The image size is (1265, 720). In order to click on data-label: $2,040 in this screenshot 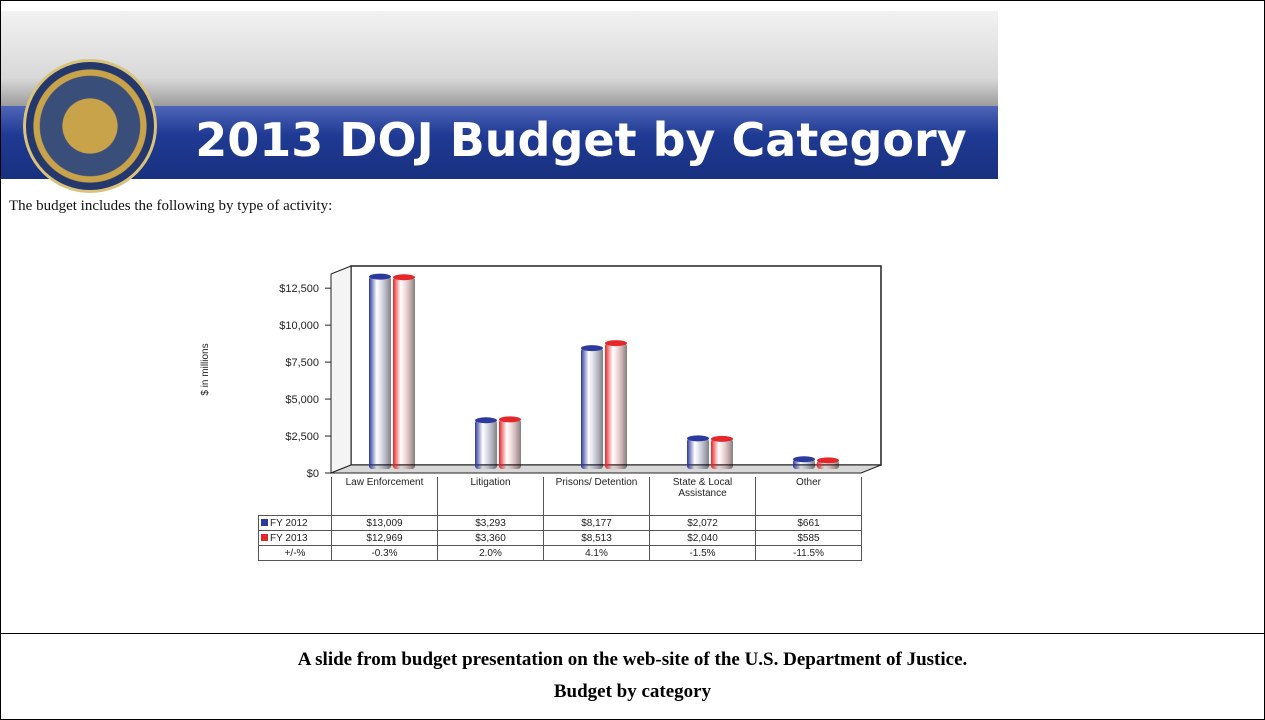, I will do `click(702, 538)`.